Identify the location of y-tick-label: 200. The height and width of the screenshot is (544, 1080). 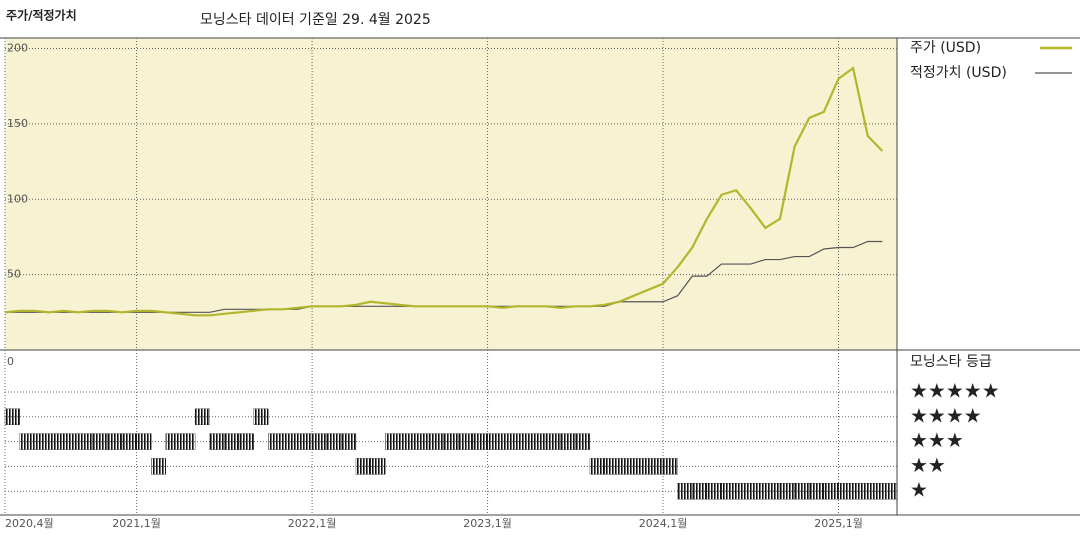
(17, 48).